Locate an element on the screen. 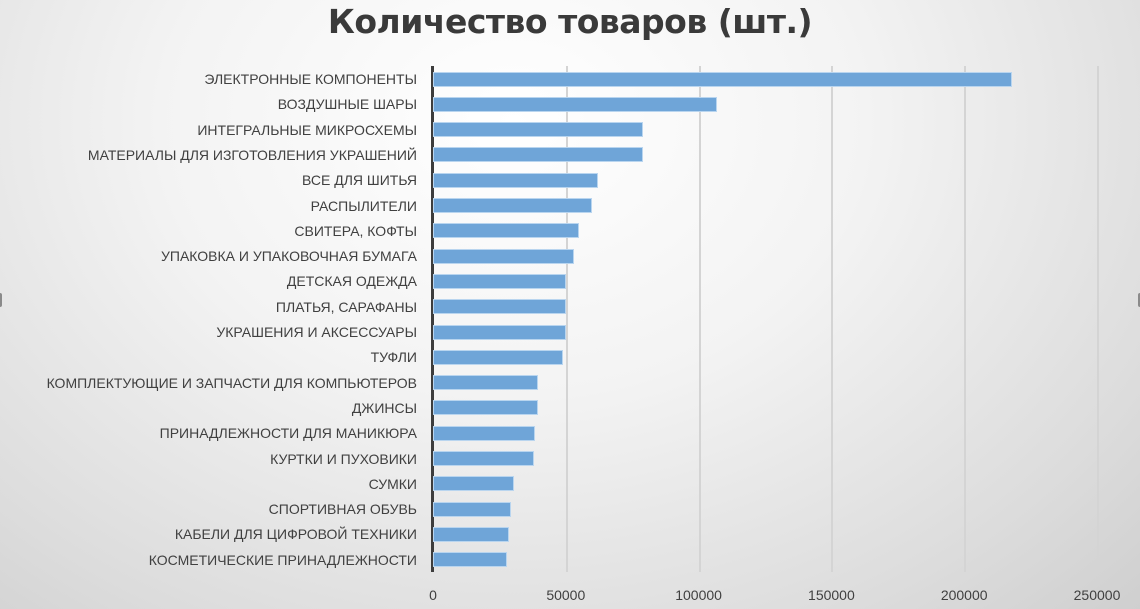 The height and width of the screenshot is (609, 1140). x-tick-label: 200000 is located at coordinates (964, 595).